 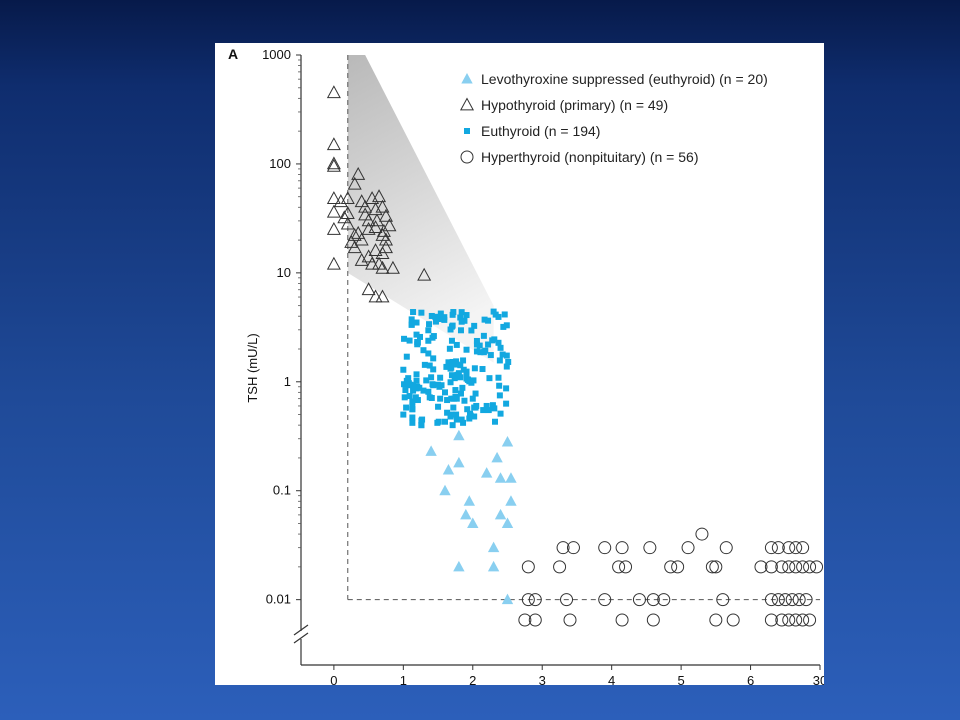 I want to click on x-tick-label: 3, so click(x=542, y=679).